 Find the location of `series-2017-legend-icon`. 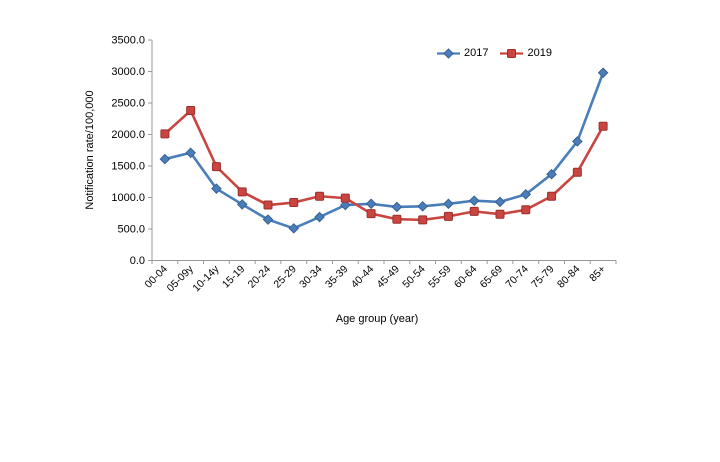

series-2017-legend-icon is located at coordinates (448, 53).